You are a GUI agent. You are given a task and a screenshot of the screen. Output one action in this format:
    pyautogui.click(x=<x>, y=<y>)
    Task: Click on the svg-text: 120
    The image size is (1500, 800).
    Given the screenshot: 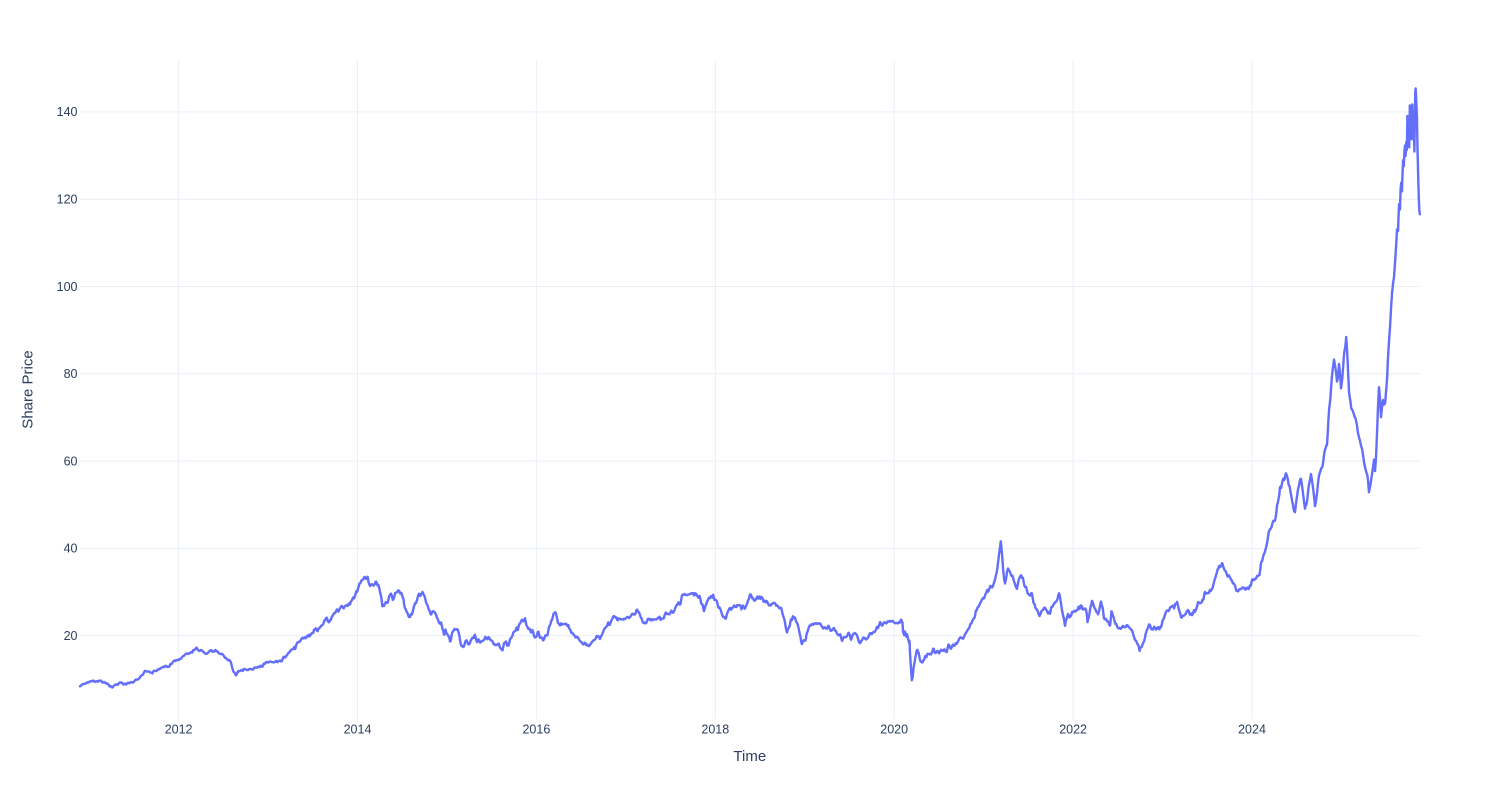 What is the action you would take?
    pyautogui.click(x=67, y=200)
    